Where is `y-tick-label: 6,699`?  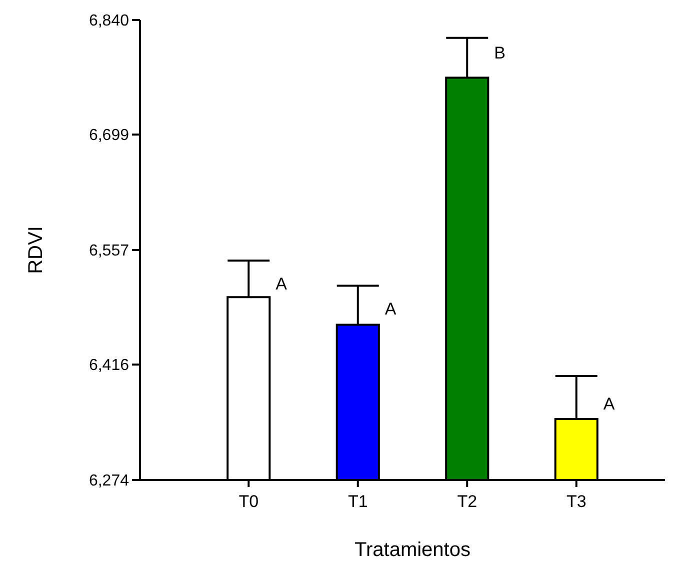
y-tick-label: 6,699 is located at coordinates (109, 135).